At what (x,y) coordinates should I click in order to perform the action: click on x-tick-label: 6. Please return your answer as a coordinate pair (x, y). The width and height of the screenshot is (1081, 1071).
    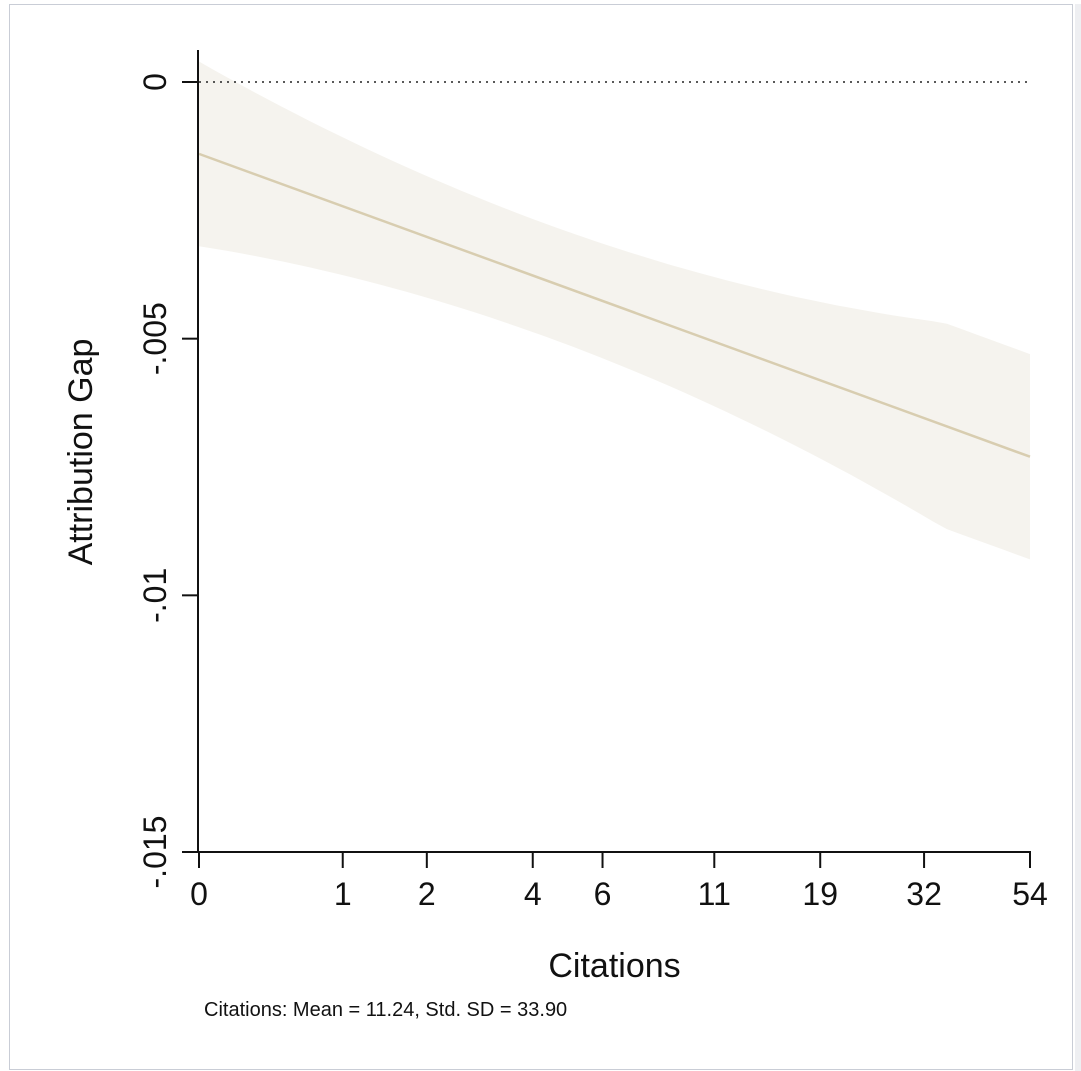
    Looking at the image, I should click on (603, 894).